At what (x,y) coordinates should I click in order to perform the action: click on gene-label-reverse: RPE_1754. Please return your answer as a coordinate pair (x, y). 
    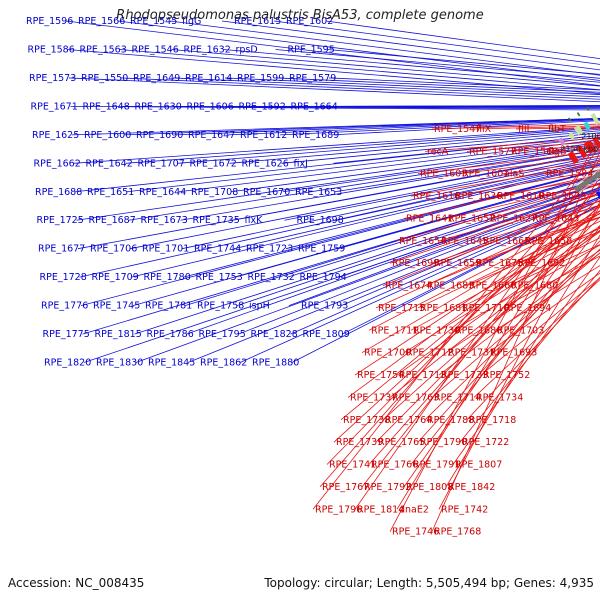
    Looking at the image, I should click on (380, 375).